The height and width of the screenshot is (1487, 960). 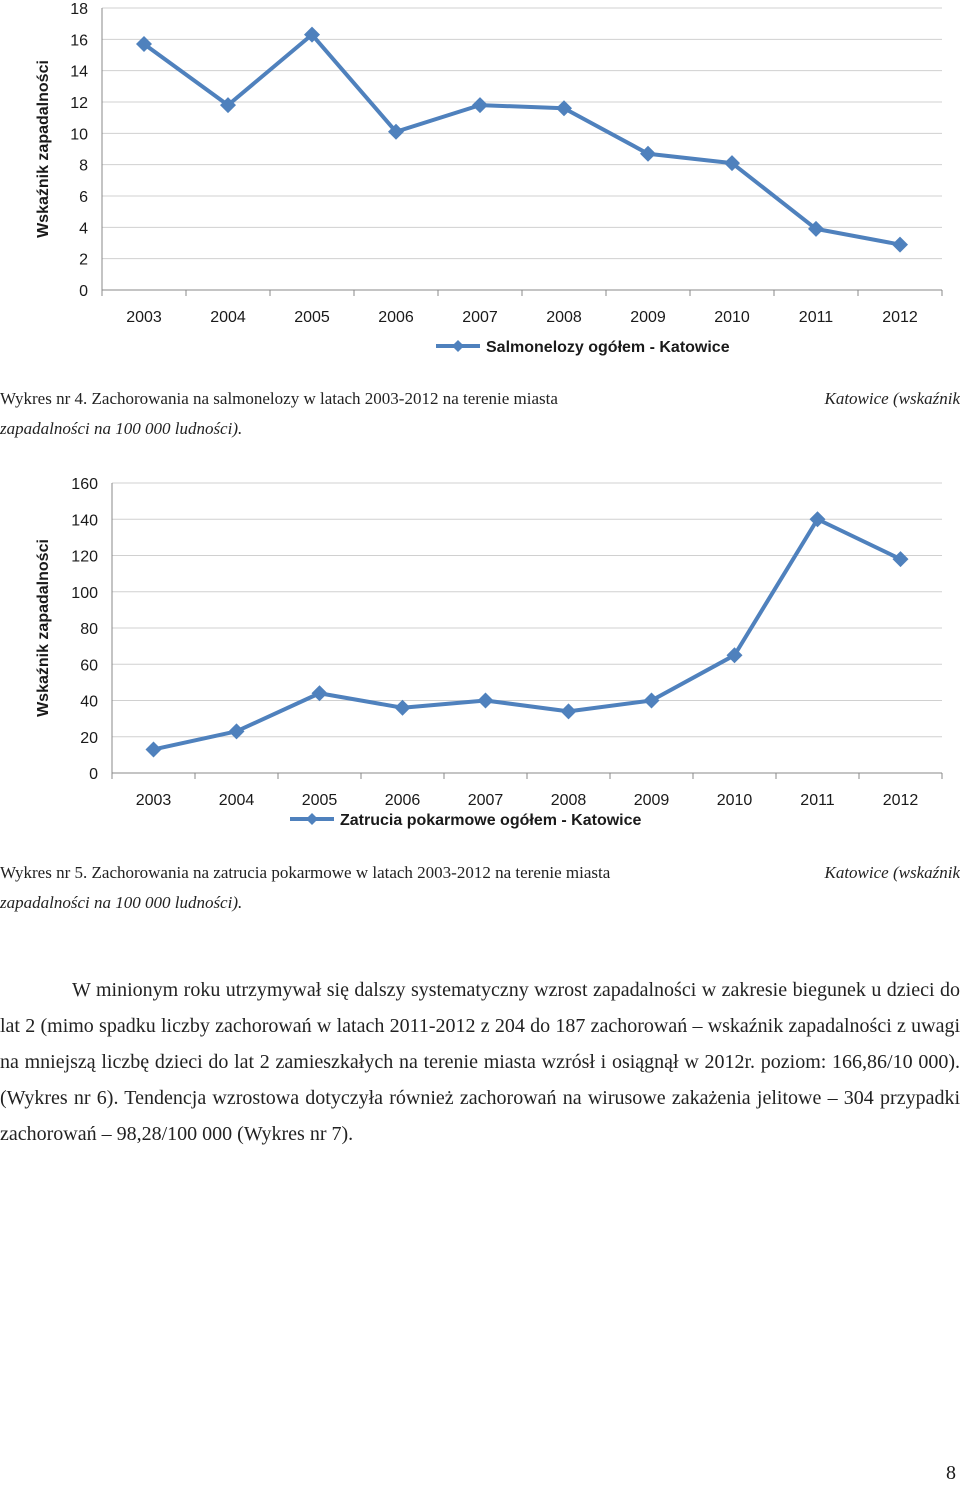 I want to click on chart5-caption-right: Katowice (wskaźnik, so click(x=892, y=872).